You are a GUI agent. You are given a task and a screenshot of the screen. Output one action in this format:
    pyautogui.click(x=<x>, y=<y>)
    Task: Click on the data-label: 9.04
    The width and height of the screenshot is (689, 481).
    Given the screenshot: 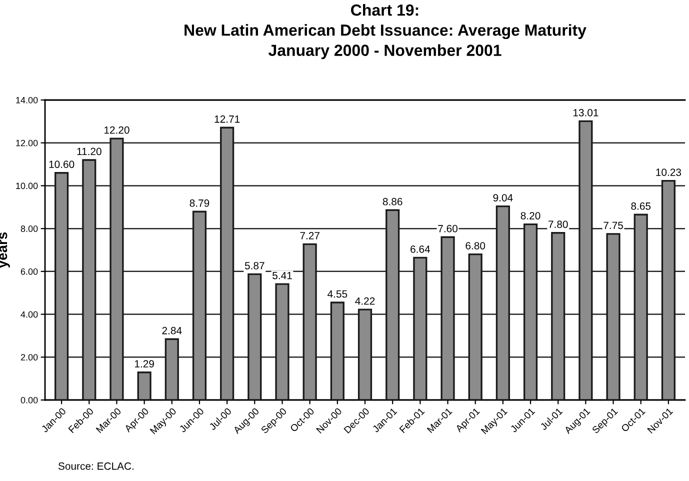 What is the action you would take?
    pyautogui.click(x=503, y=198)
    